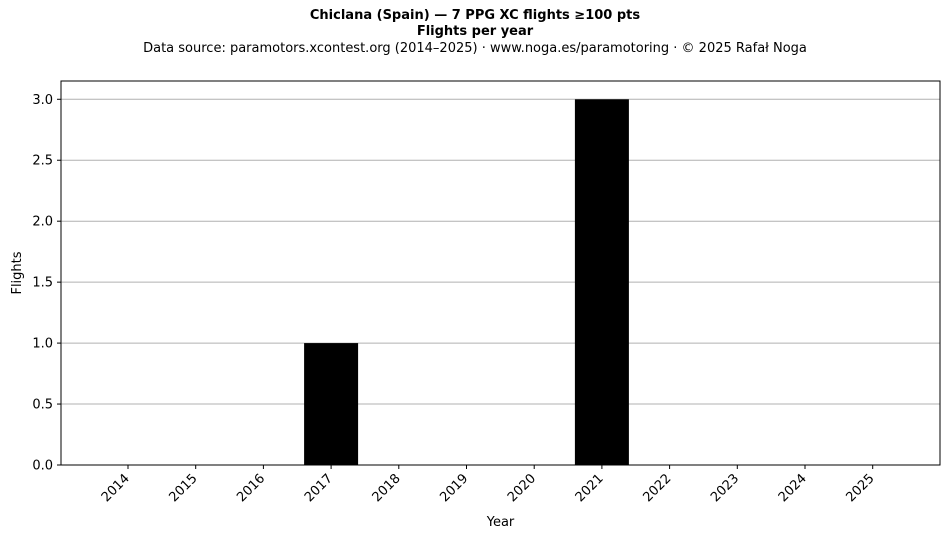 The width and height of the screenshot is (950, 539). I want to click on chart-subtitle: Flights per year, so click(475, 31).